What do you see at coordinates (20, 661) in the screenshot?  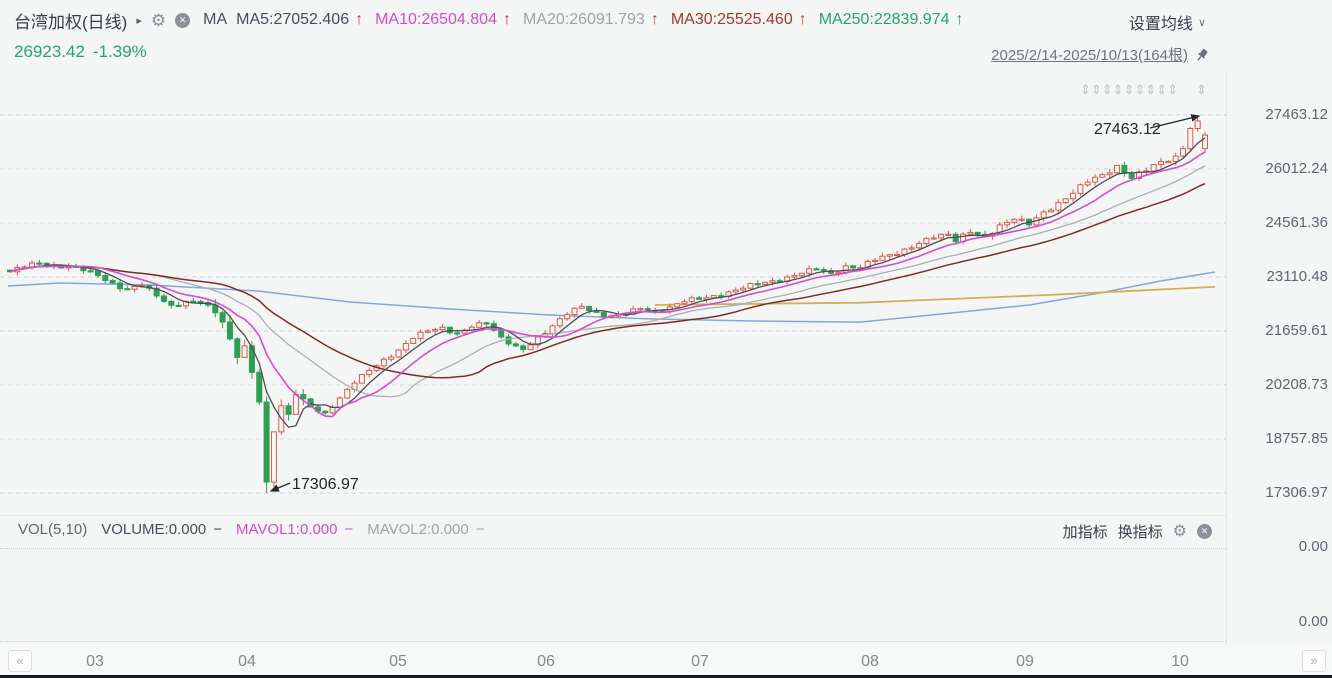 I see `scroll-left-button: «` at bounding box center [20, 661].